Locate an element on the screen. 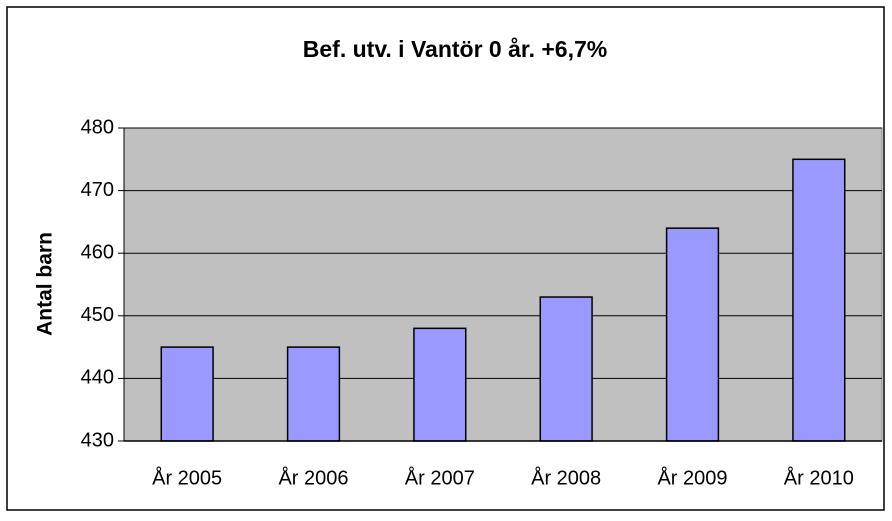 This screenshot has height=521, width=892. x-tick-label: År 2008 is located at coordinates (566, 477).